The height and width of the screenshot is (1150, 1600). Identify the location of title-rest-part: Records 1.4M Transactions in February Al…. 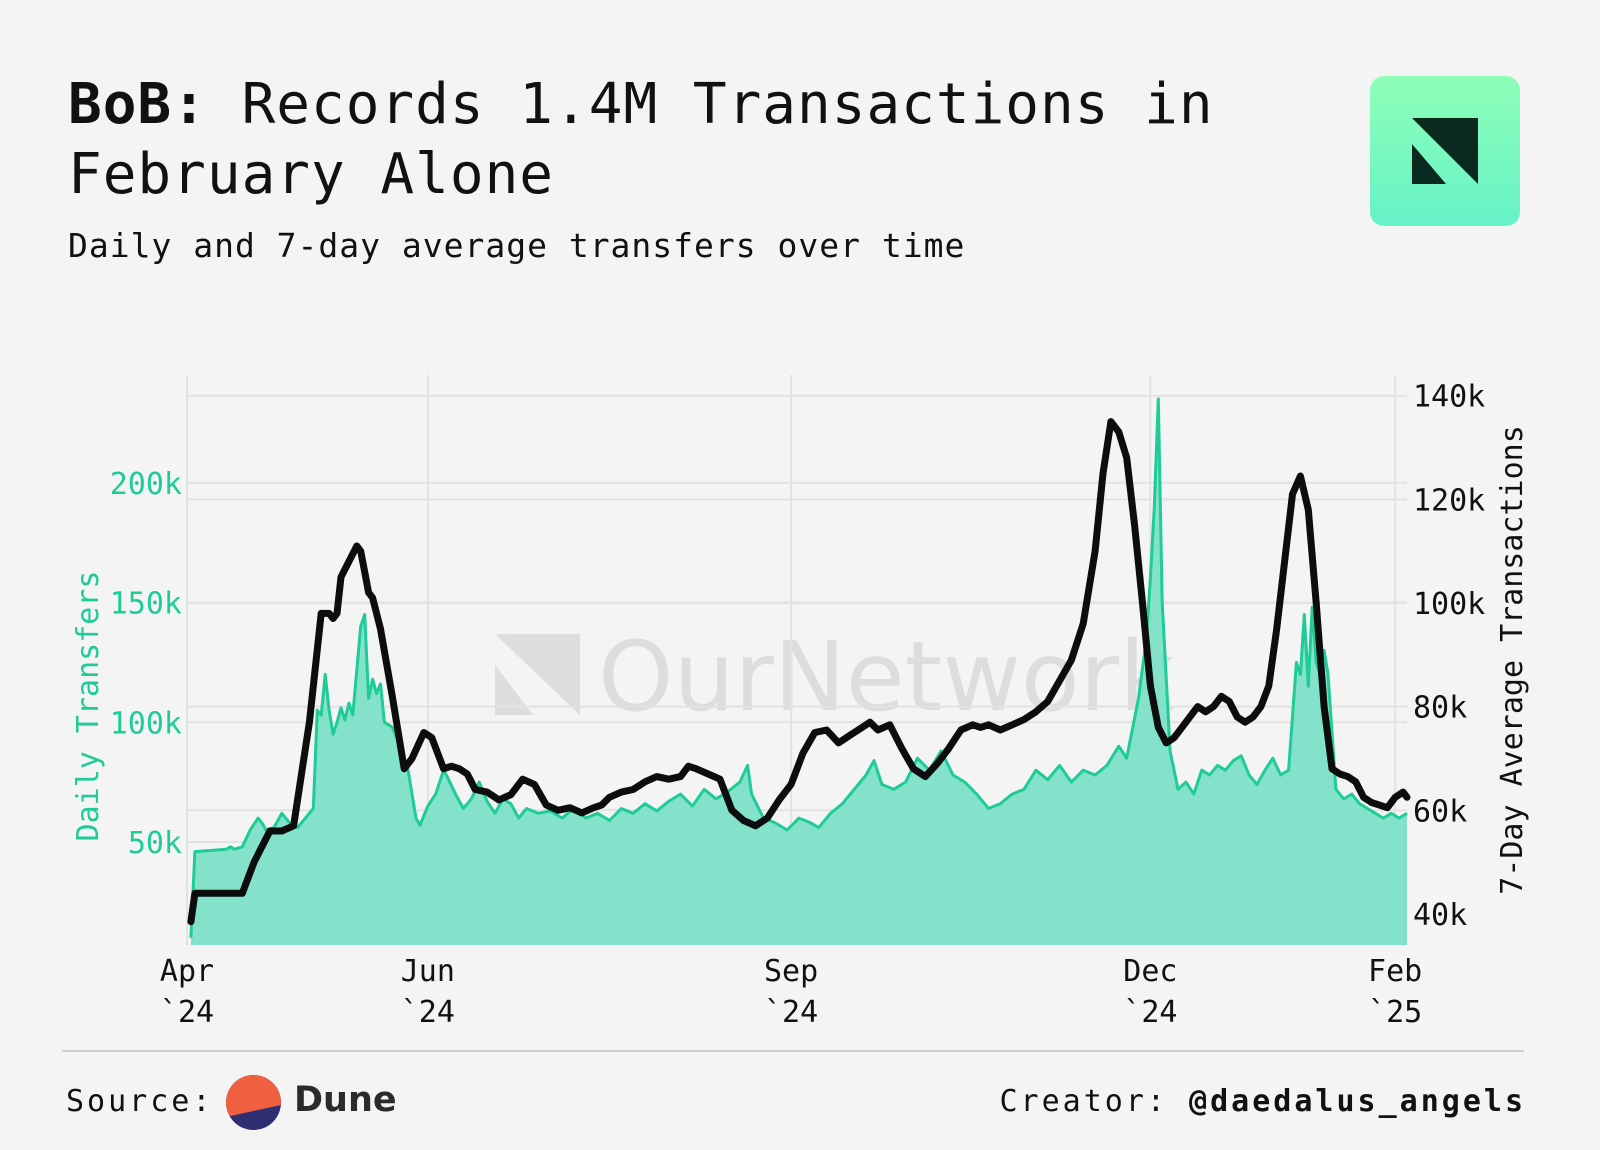
(641, 139).